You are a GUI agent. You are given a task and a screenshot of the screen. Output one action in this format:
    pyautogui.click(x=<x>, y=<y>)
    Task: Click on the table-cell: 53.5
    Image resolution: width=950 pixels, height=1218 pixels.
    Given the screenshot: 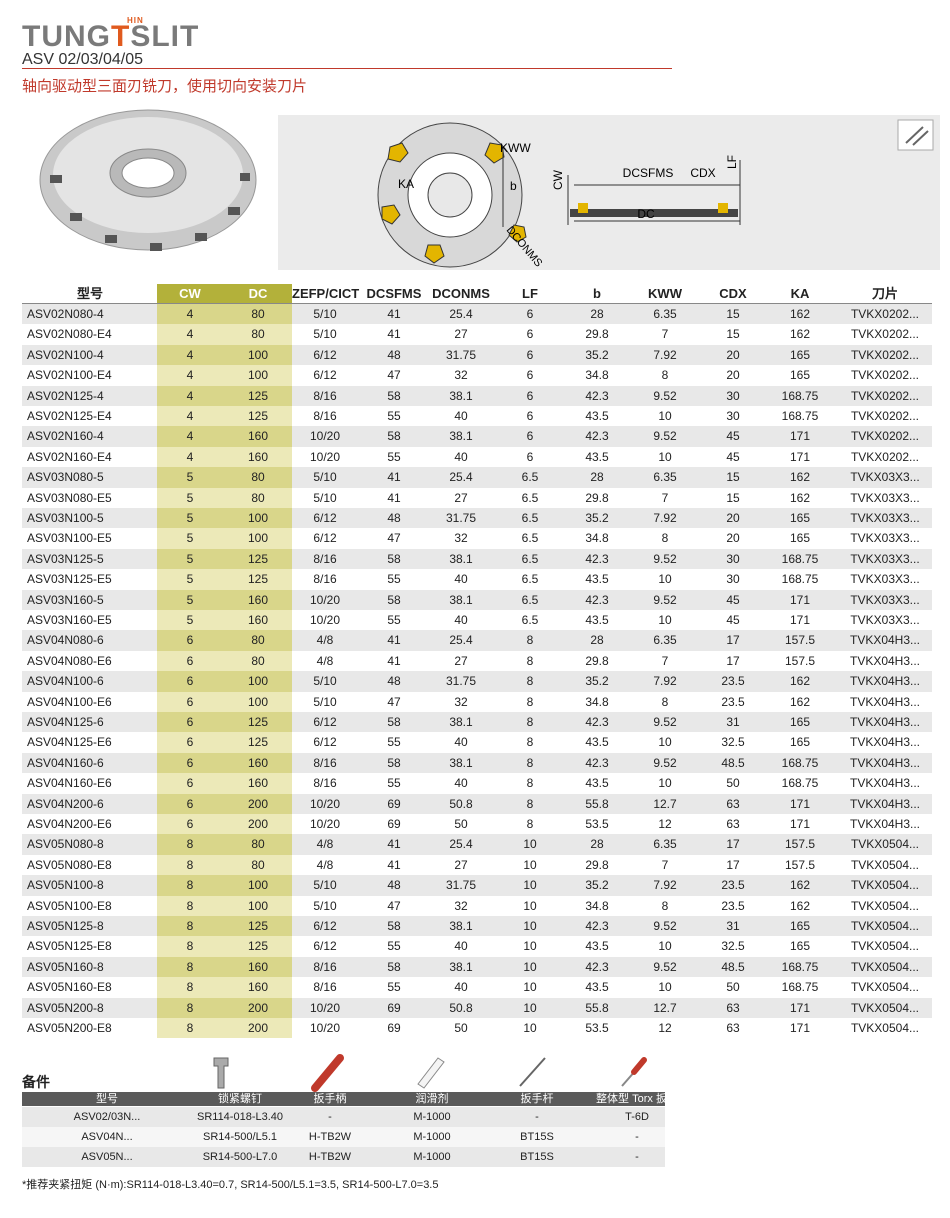 What is the action you would take?
    pyautogui.click(x=597, y=1028)
    